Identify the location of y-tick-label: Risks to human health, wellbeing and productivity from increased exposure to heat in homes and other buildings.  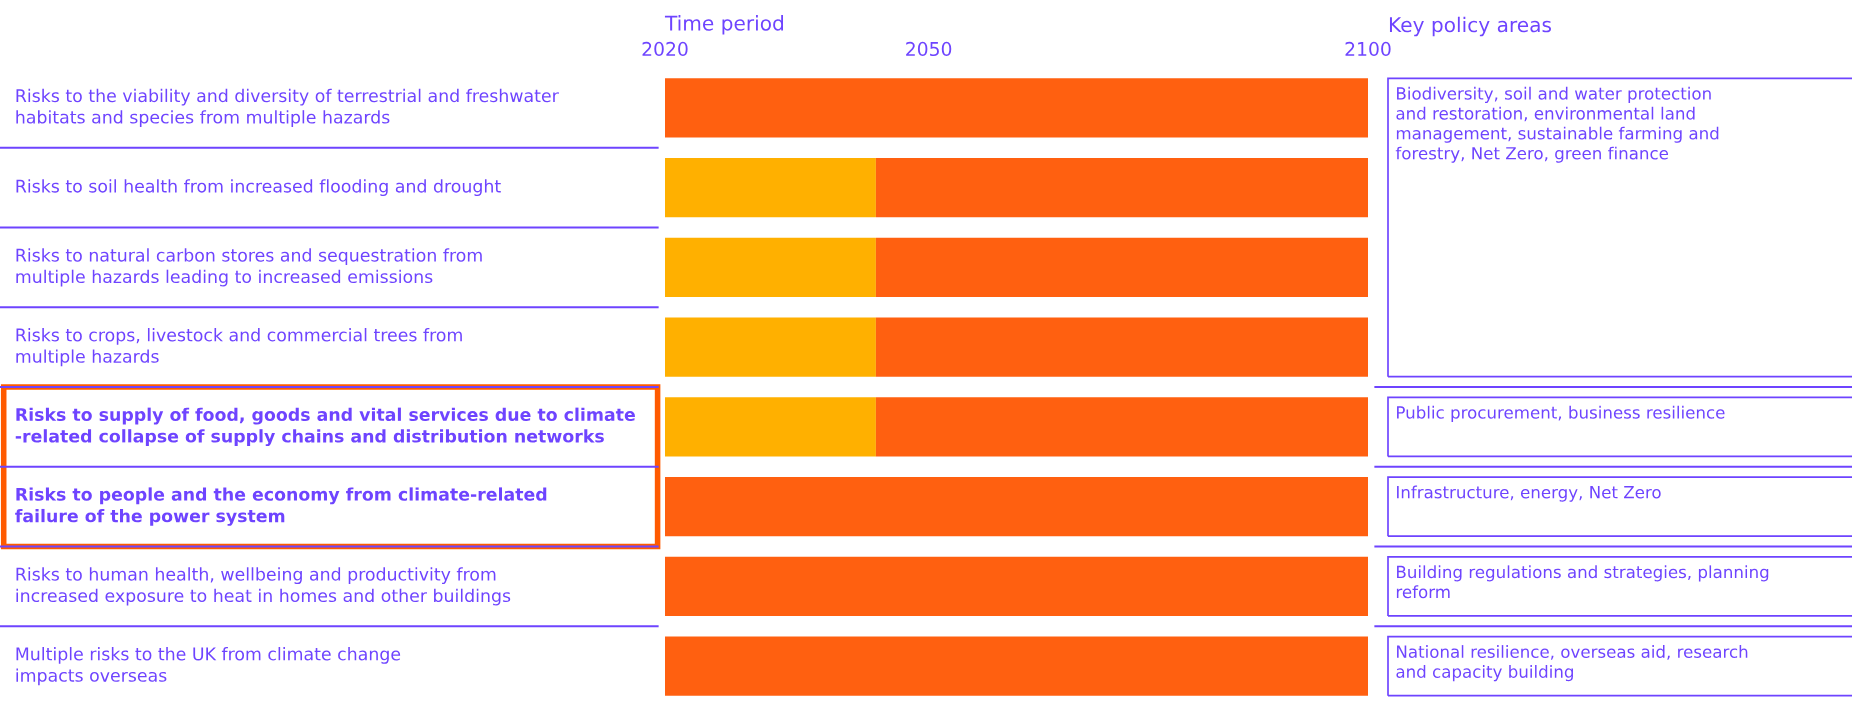
(263, 586).